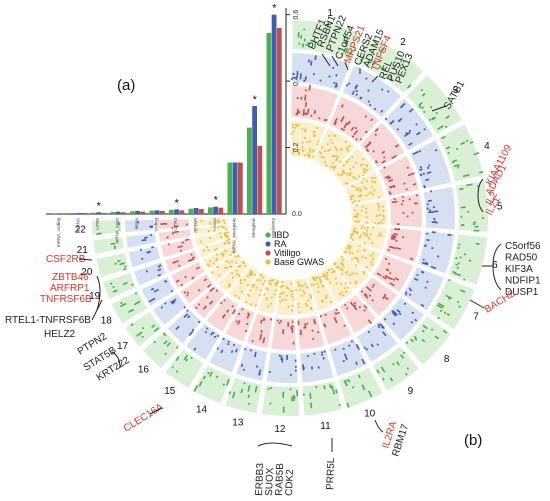 This screenshot has width=550, height=501. What do you see at coordinates (447, 359) in the screenshot?
I see `chromosome-label: 8` at bounding box center [447, 359].